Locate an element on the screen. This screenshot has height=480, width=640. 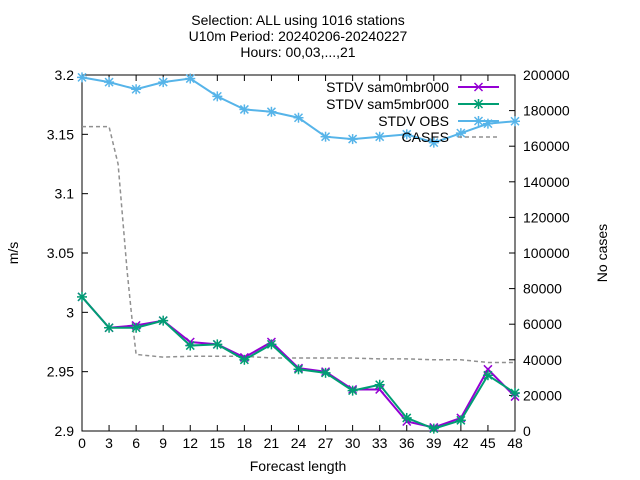
x-tick-label: 27 is located at coordinates (326, 443).